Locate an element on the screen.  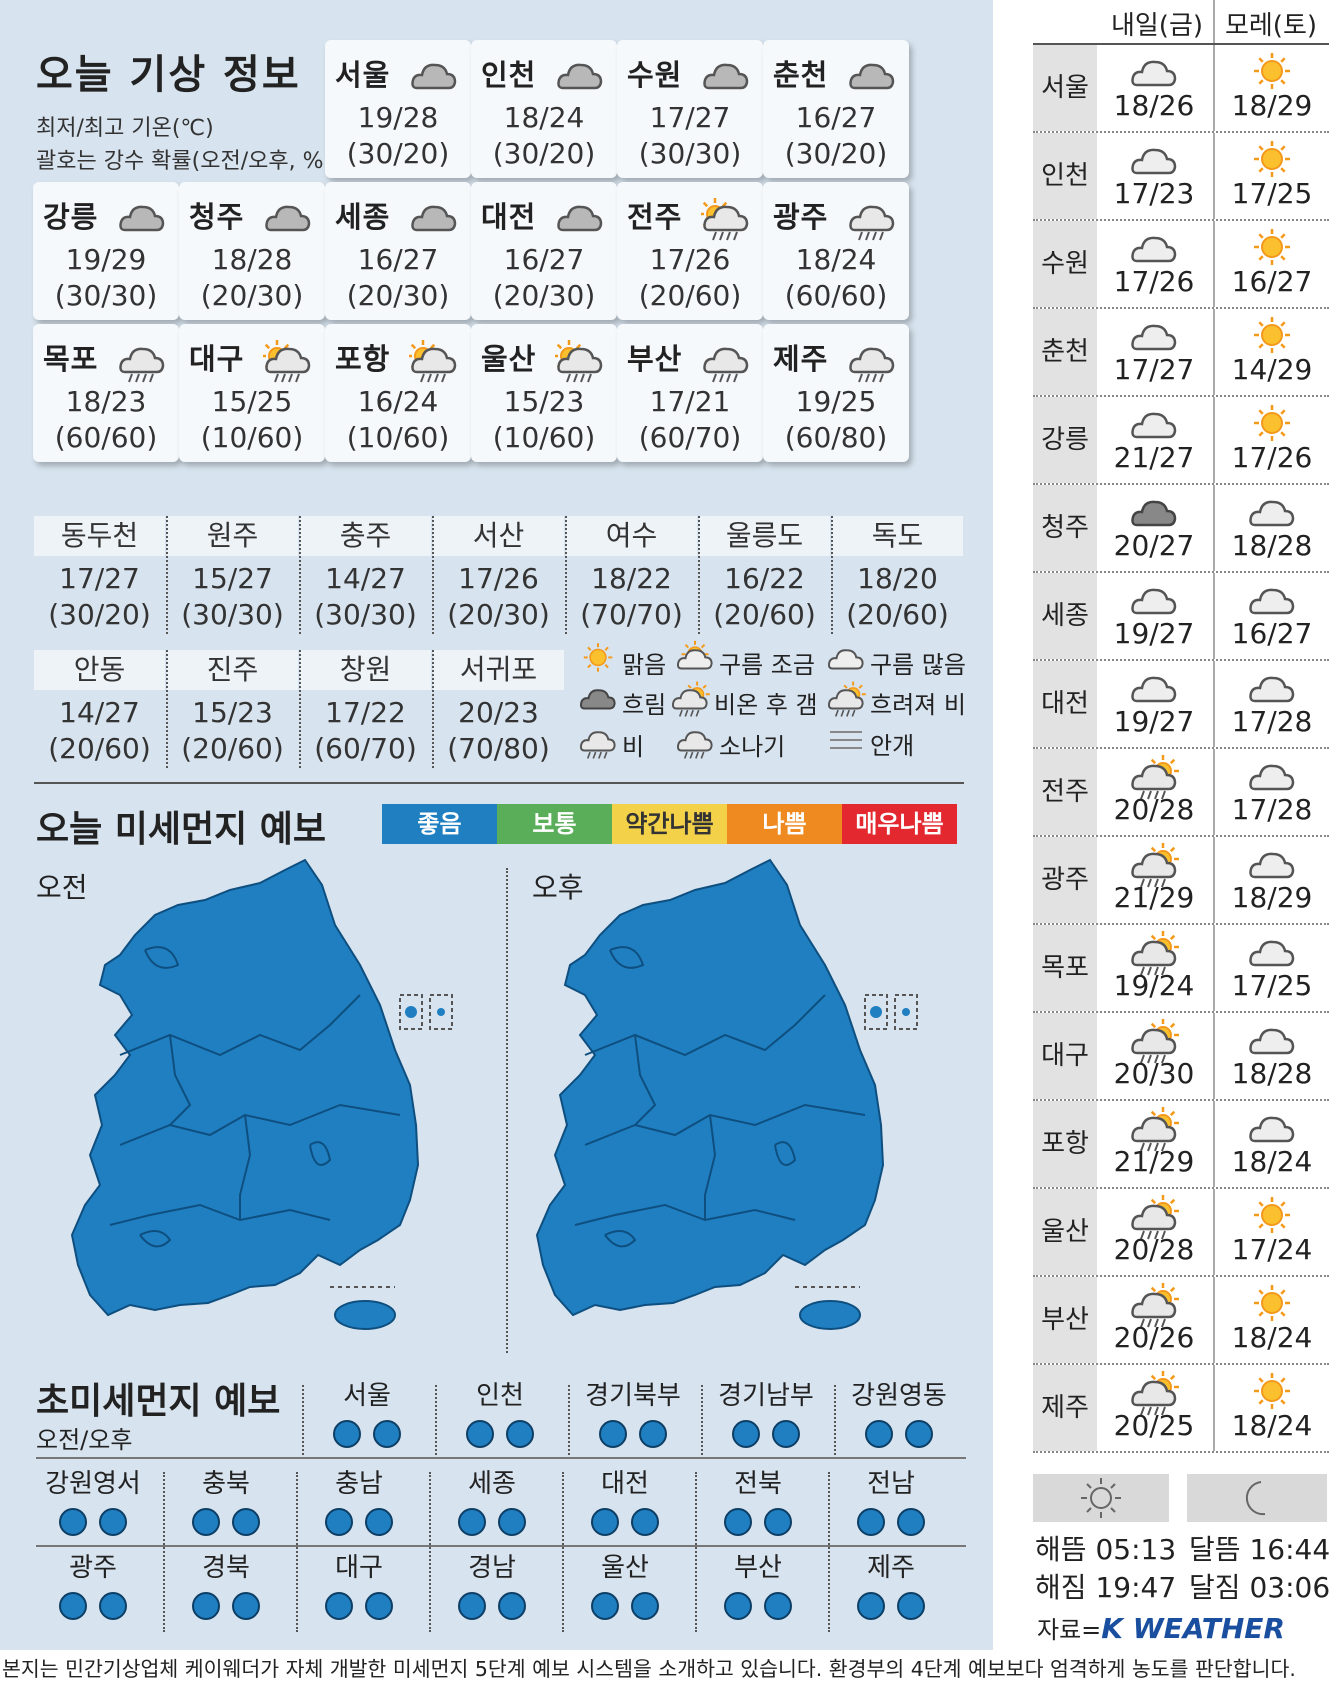
legend-clear: 맑음 is located at coordinates (622, 662).